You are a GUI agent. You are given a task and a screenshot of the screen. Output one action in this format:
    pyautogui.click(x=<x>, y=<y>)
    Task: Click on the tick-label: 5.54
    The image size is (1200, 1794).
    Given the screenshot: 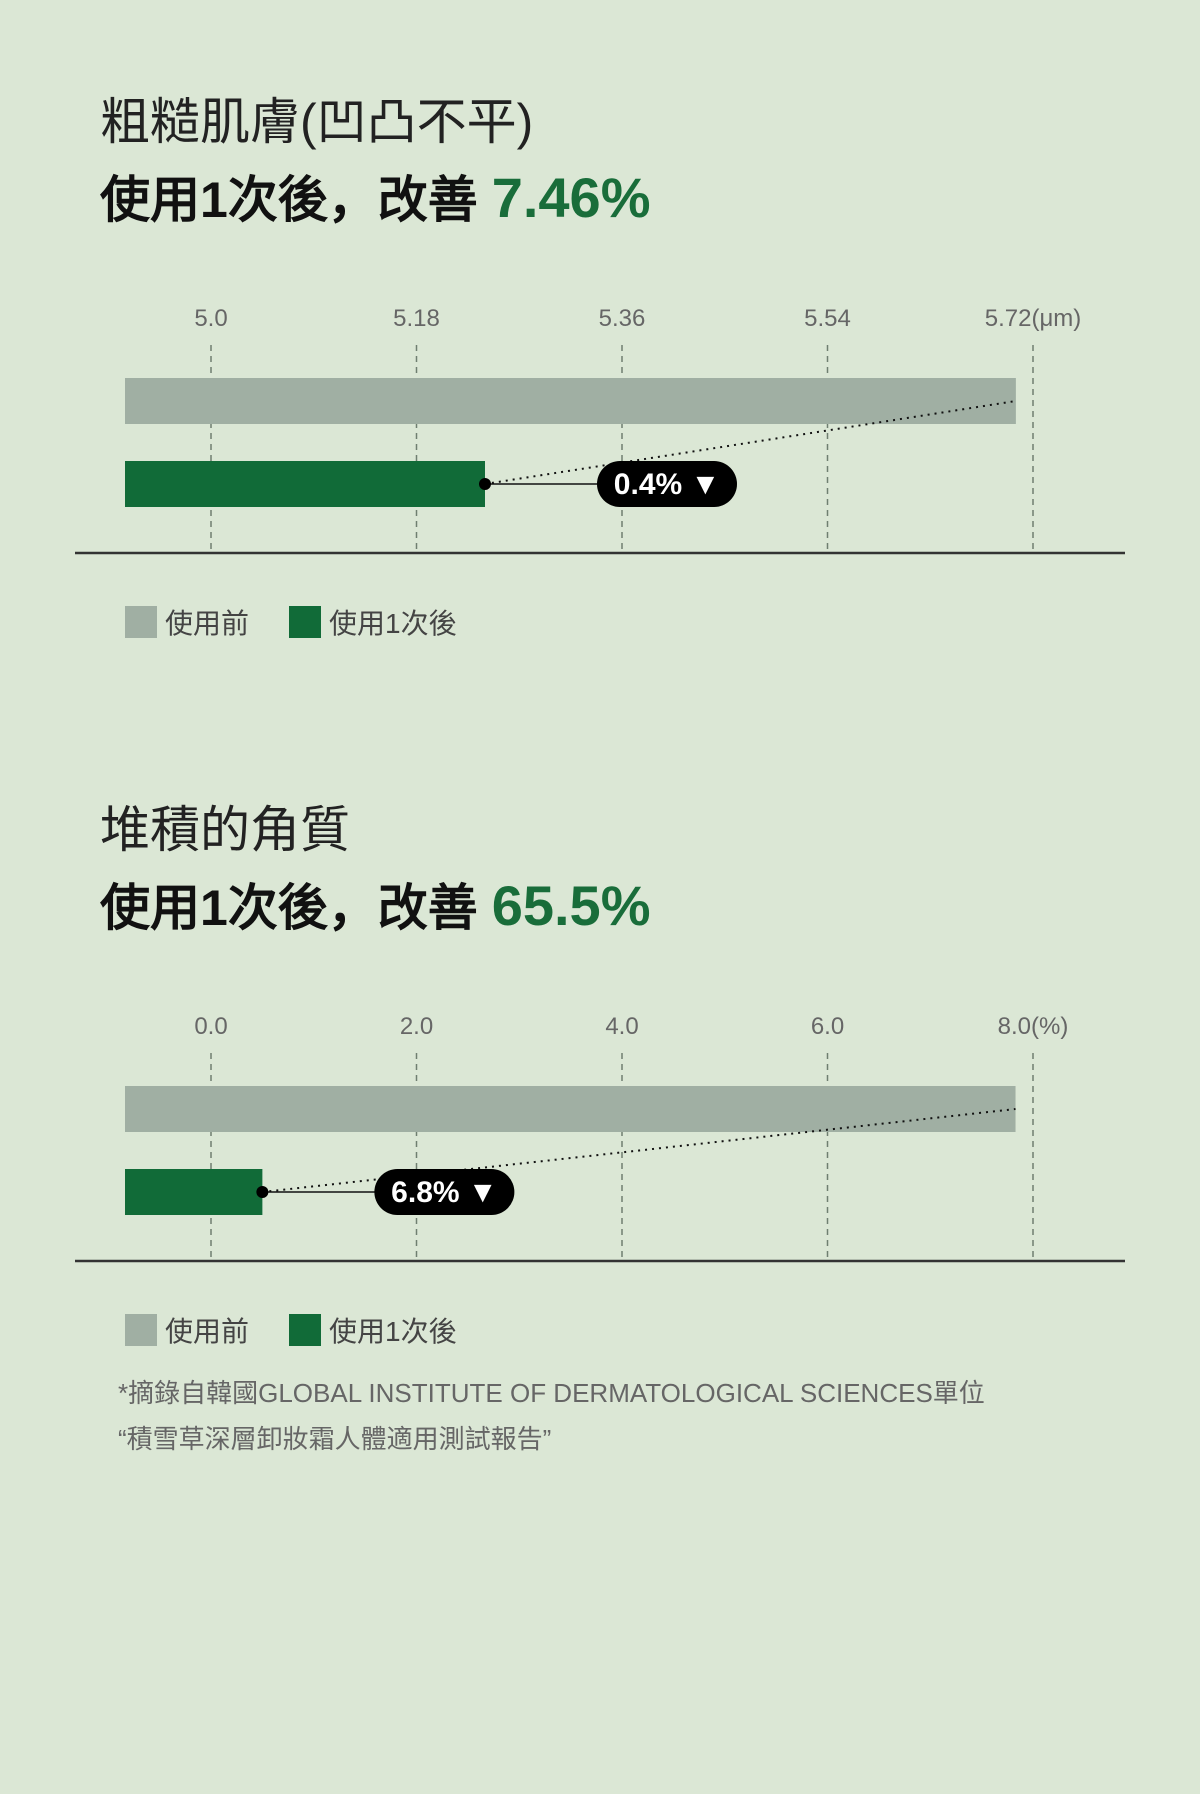 What is the action you would take?
    pyautogui.click(x=827, y=318)
    